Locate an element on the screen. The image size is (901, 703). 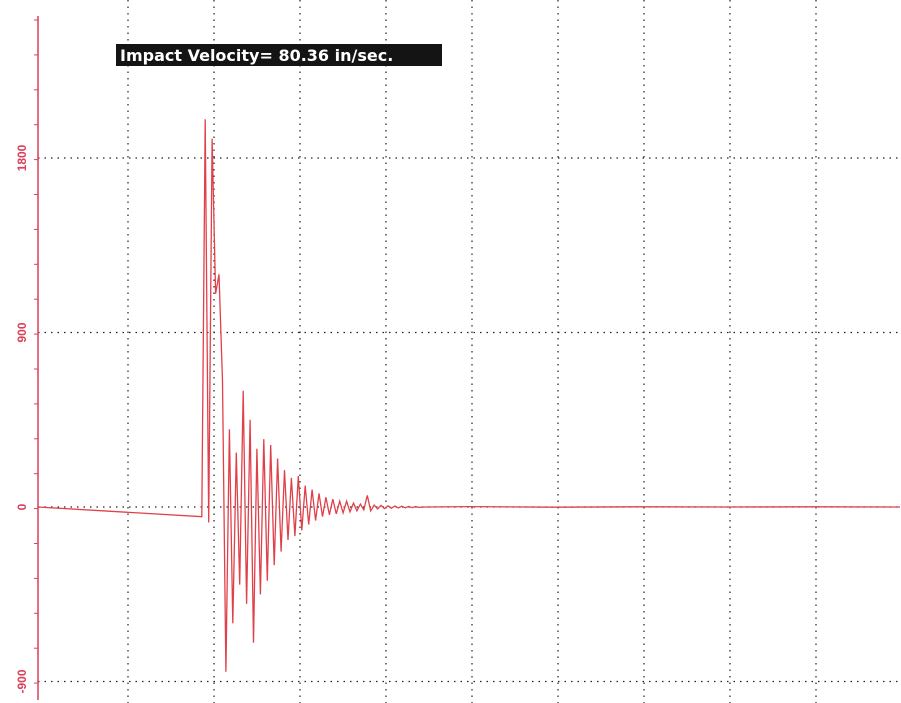
y-tick-label-1800: 1800 is located at coordinates (22, 157).